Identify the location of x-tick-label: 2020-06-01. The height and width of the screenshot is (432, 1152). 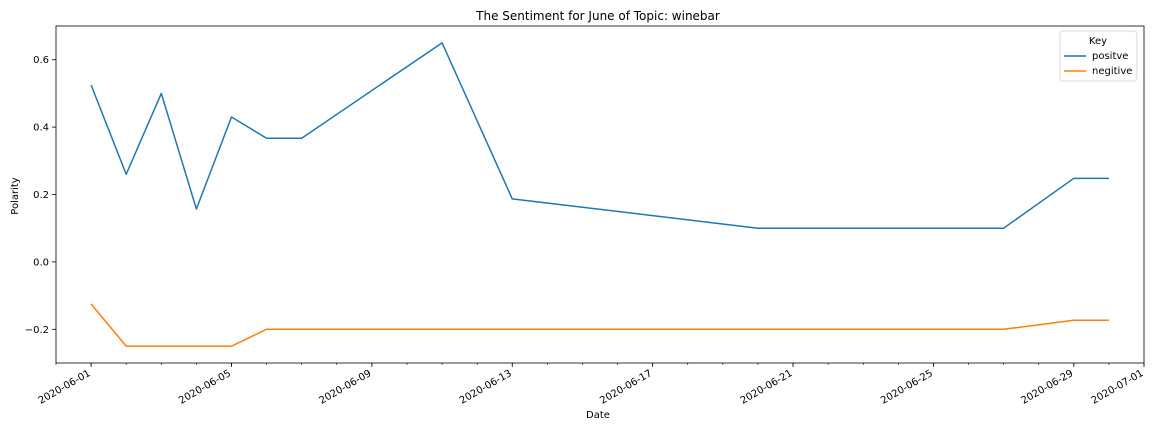
(65, 387).